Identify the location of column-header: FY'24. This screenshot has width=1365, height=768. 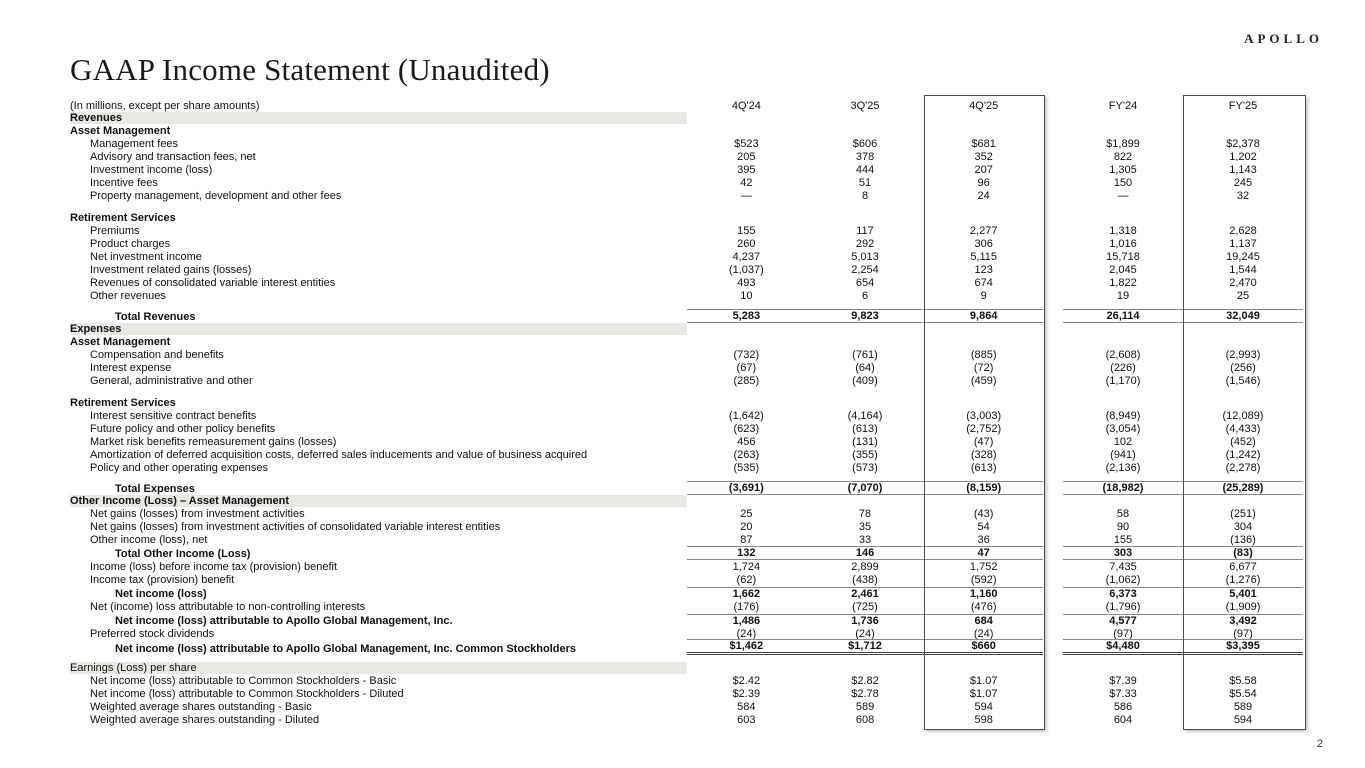
(1123, 106).